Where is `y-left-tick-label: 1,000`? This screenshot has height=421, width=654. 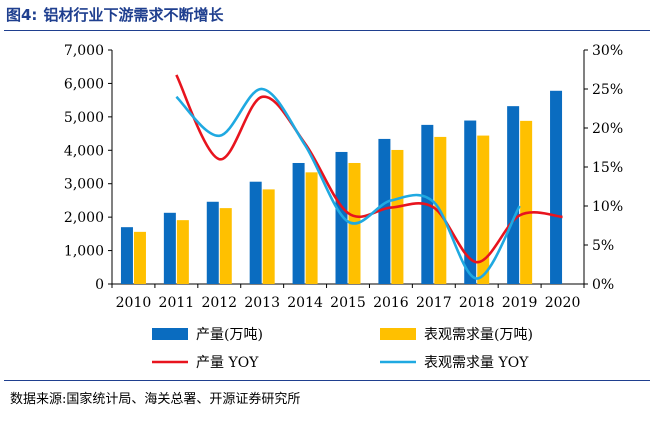
y-left-tick-label: 1,000 is located at coordinates (84, 252).